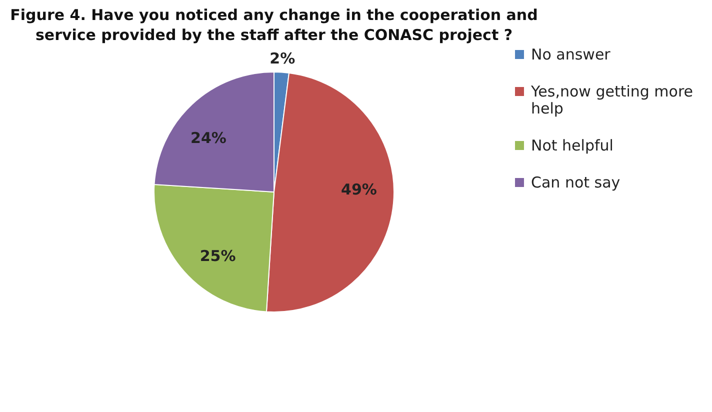 The height and width of the screenshot is (412, 712). I want to click on chart-title: Figure 4. Have you noticed any change in the cooperation and service provided by the staff after the CONASC project ?, so click(274, 25).